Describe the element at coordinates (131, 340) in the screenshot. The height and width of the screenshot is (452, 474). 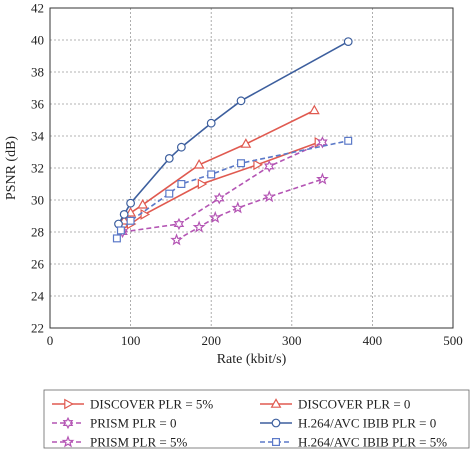
I see `x-tick-label: 100` at that location.